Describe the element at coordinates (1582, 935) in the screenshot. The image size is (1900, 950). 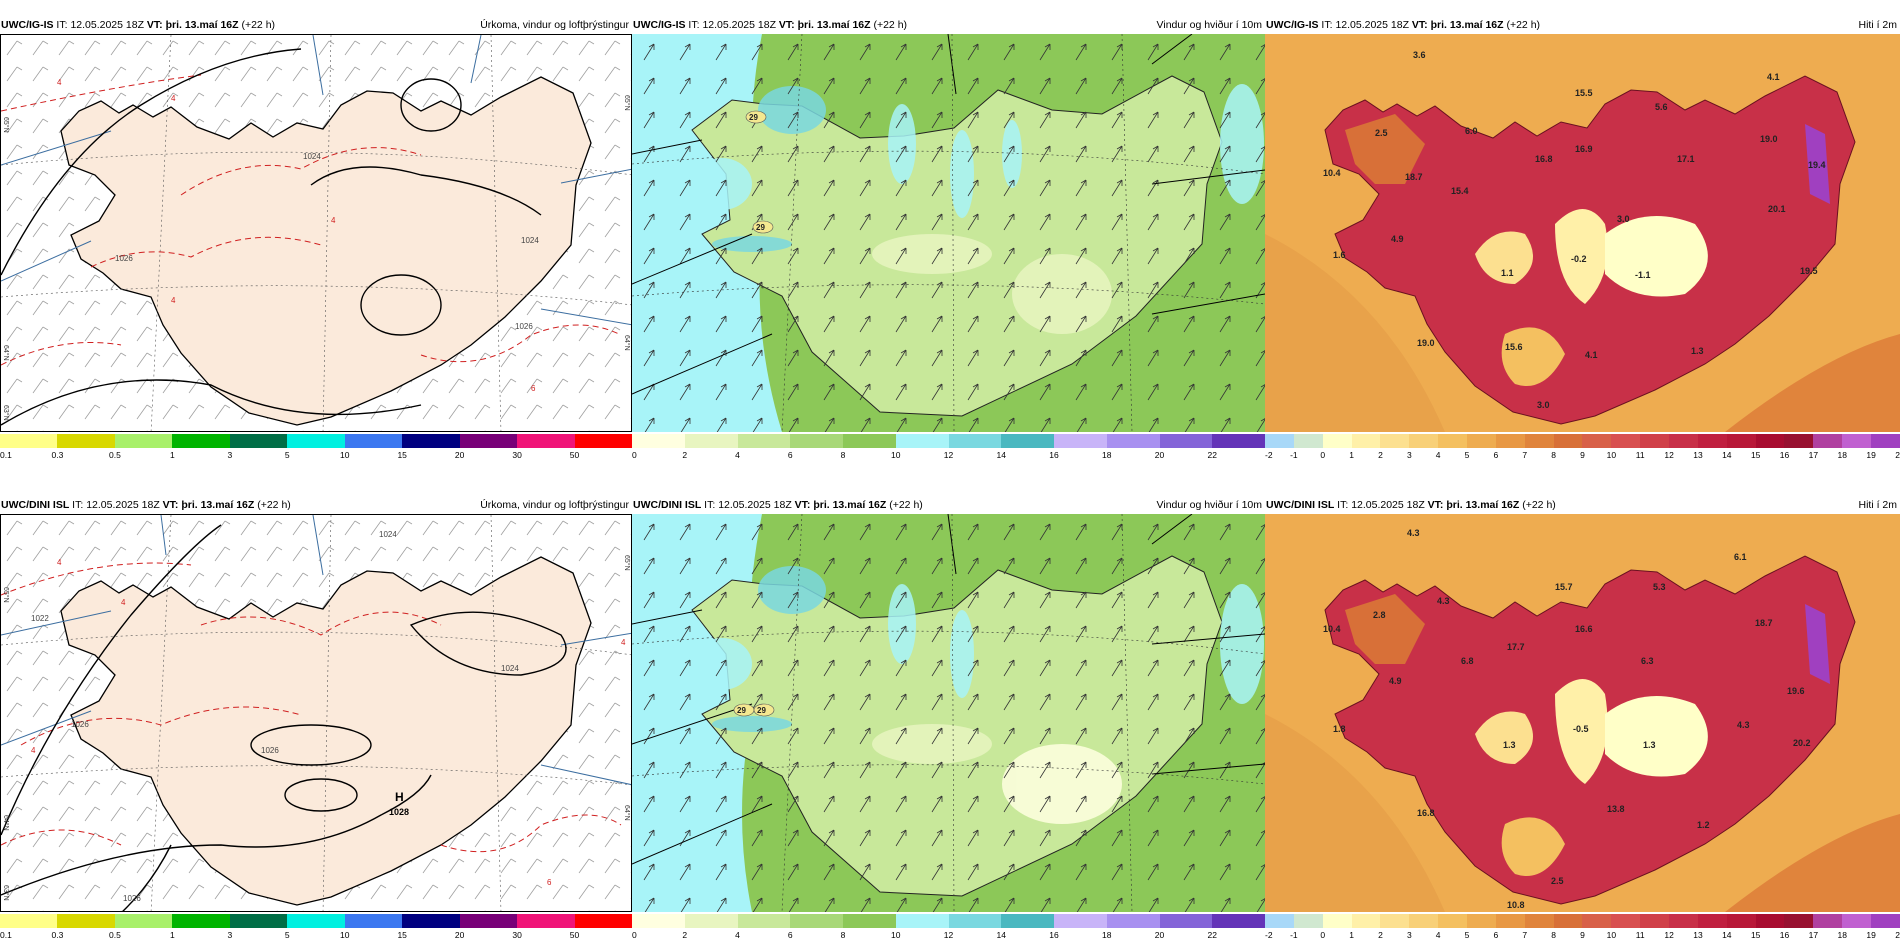
I see `temp-colorbar-ticks: -2-10123456789101112131415161718192021` at that location.